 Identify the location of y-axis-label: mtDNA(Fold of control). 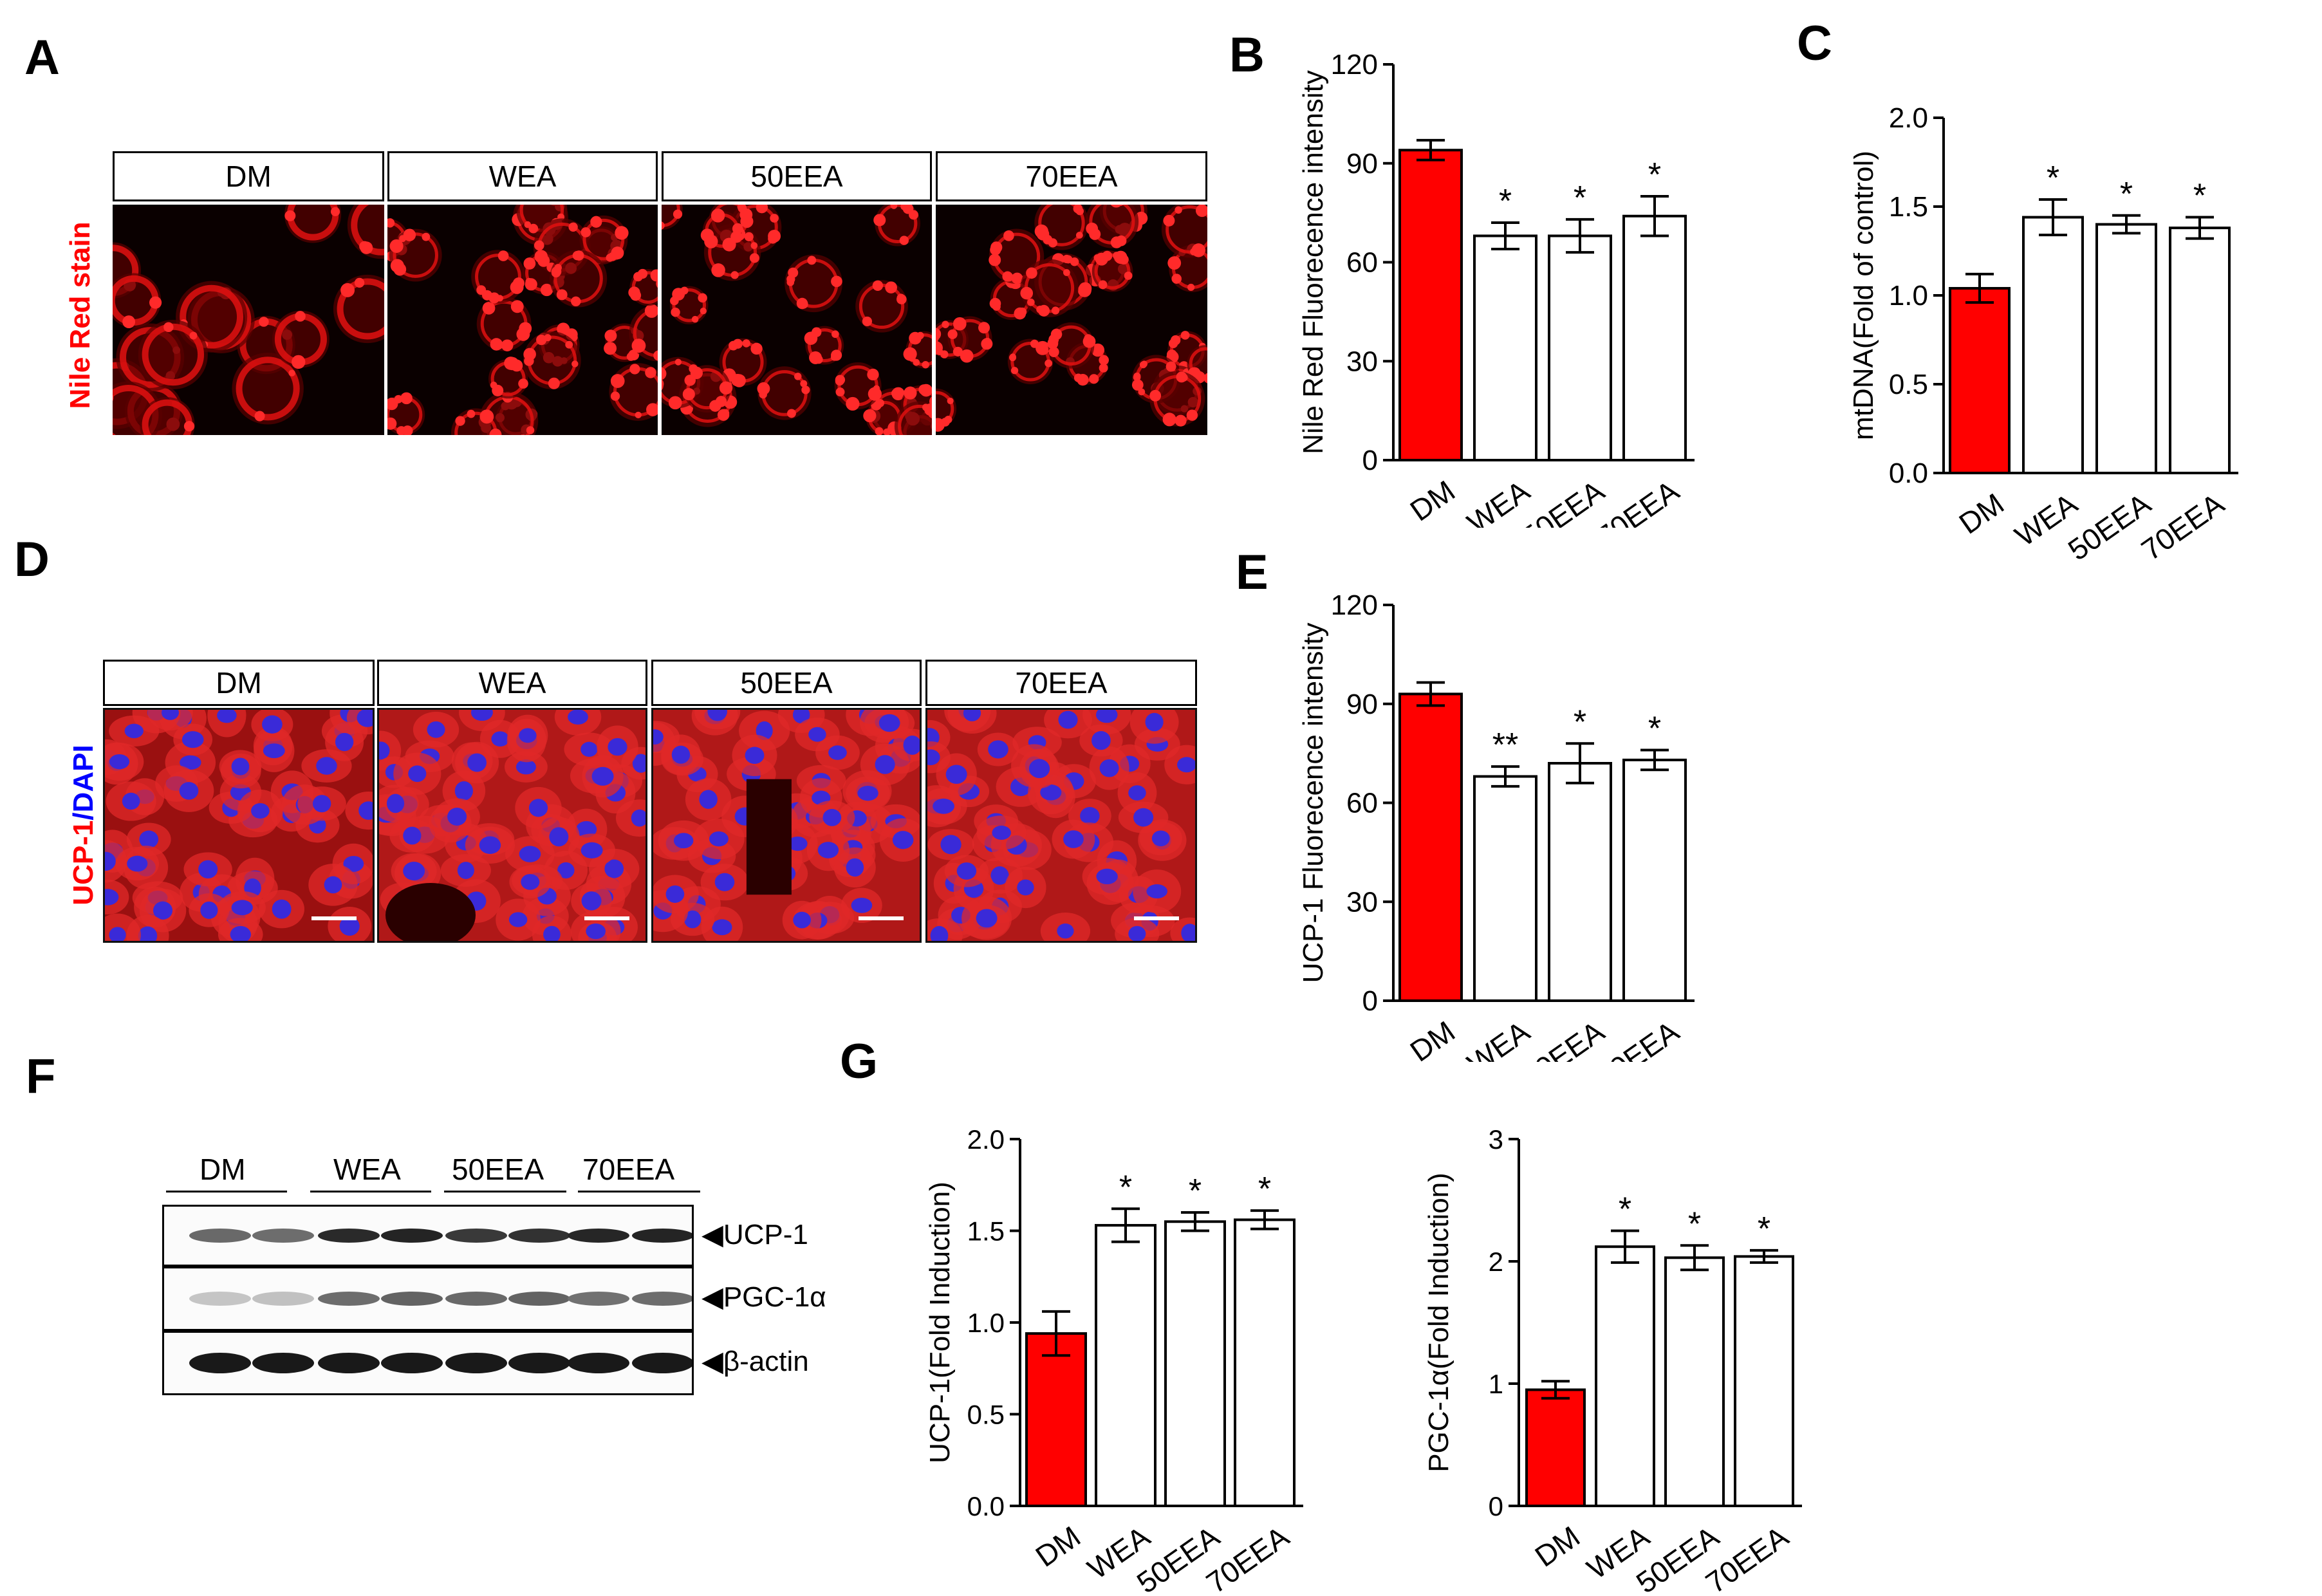
(1866, 295).